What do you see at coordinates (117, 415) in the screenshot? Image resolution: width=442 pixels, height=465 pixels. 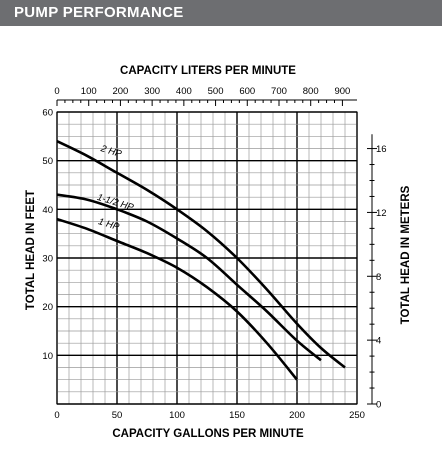 I see `x-tick-label: 50` at bounding box center [117, 415].